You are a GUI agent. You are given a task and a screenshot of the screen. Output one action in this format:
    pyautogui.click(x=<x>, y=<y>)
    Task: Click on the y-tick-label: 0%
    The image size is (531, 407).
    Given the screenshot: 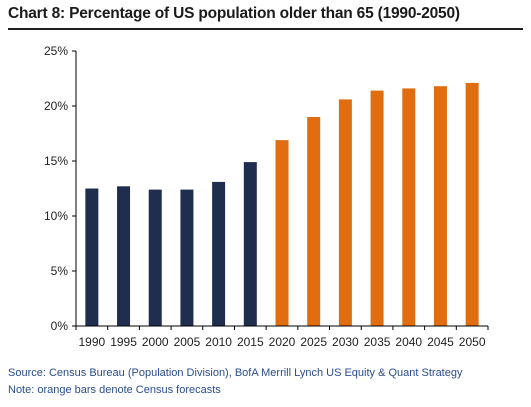 What is the action you would take?
    pyautogui.click(x=60, y=326)
    